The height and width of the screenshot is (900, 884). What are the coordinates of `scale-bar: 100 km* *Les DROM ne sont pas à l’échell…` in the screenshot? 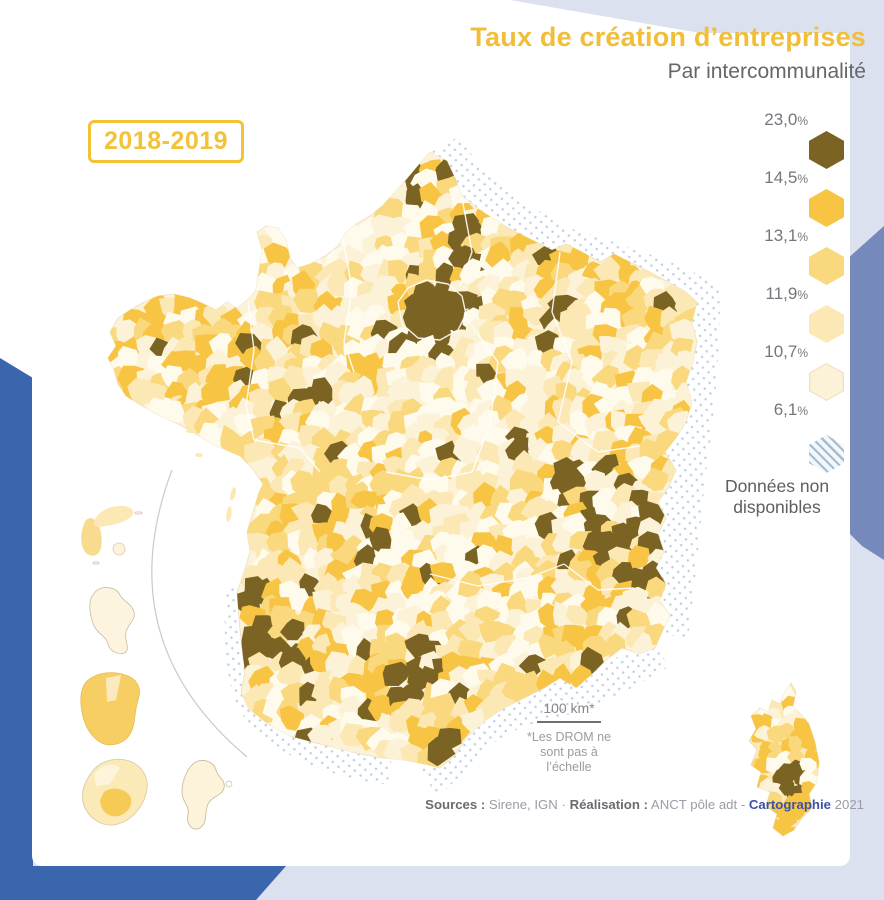 It's located at (569, 737).